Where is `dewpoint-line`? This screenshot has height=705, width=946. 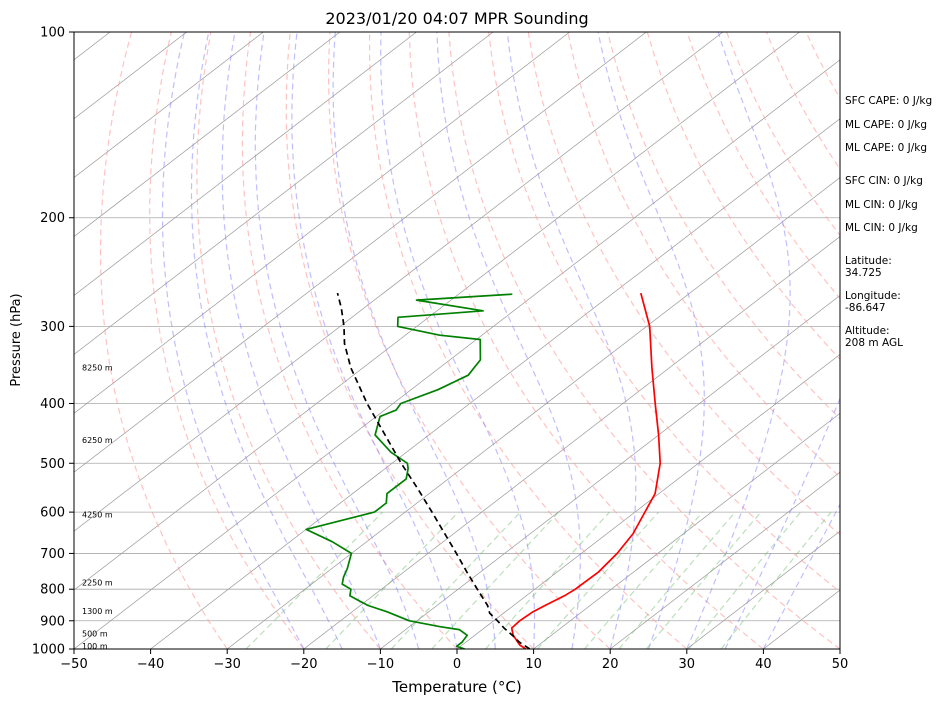 dewpoint-line is located at coordinates (409, 471).